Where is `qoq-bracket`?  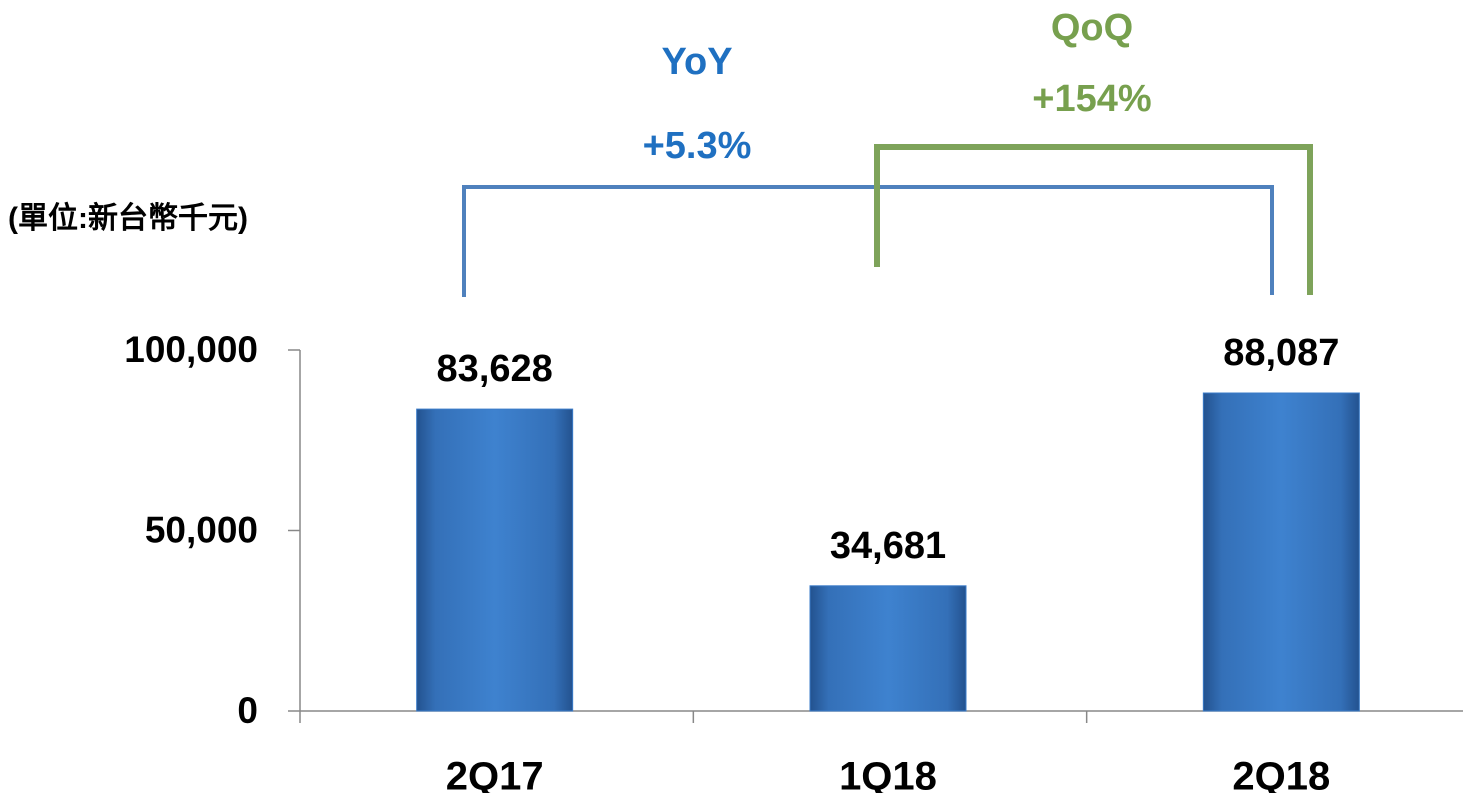
qoq-bracket is located at coordinates (1093, 219).